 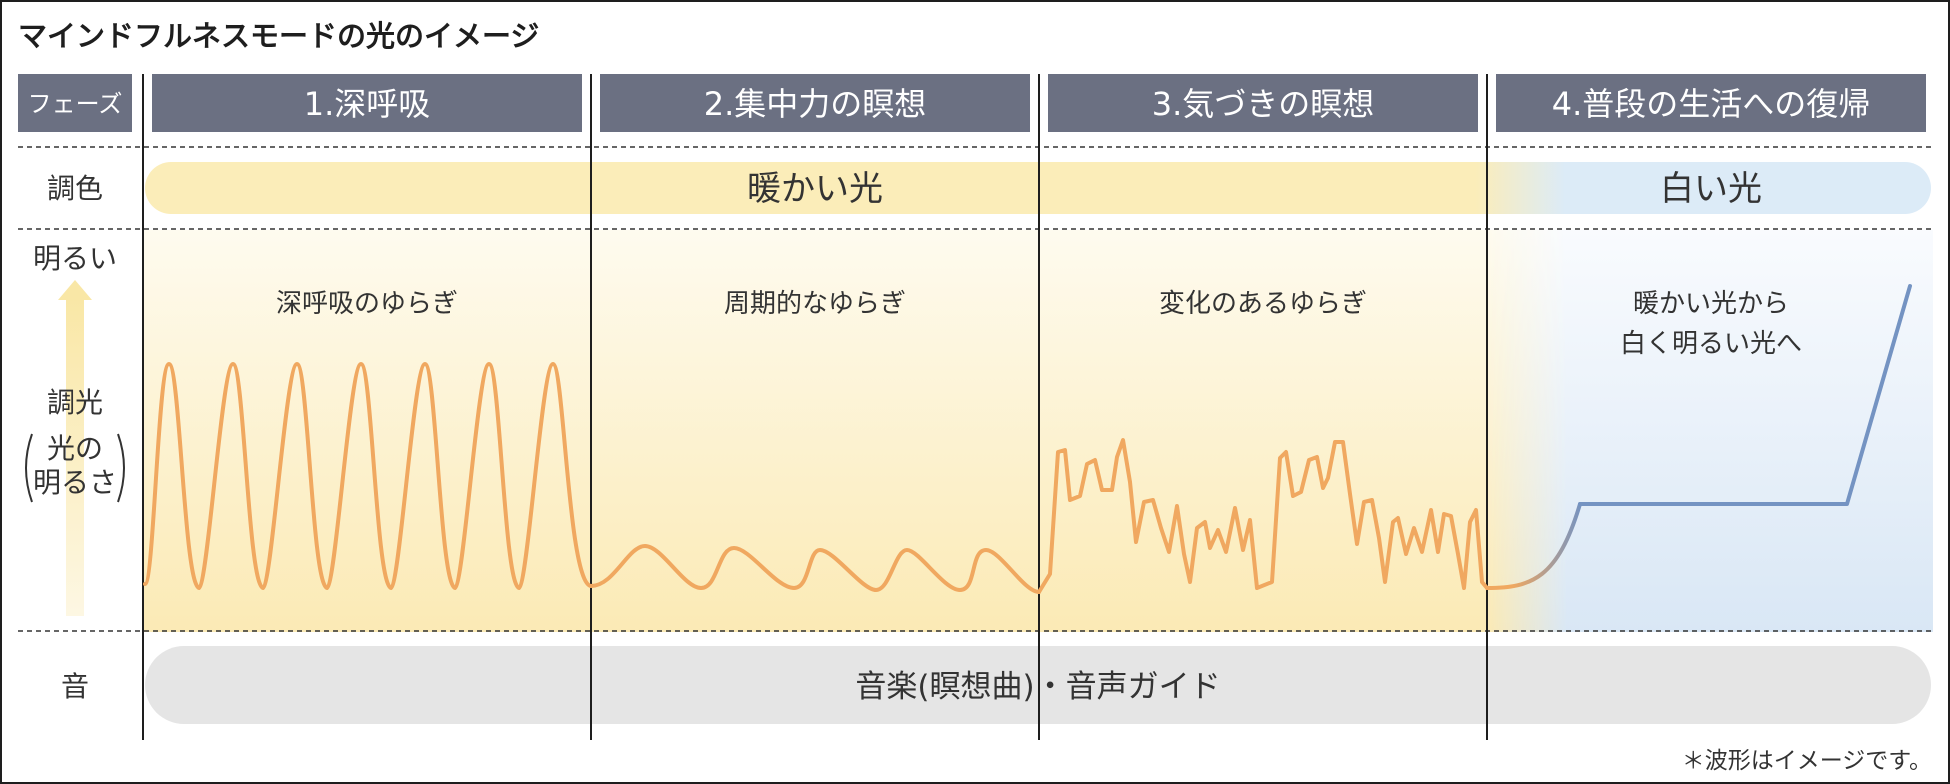 What do you see at coordinates (75, 482) in the screenshot?
I see `dimming-sub-label-2: 明るさ` at bounding box center [75, 482].